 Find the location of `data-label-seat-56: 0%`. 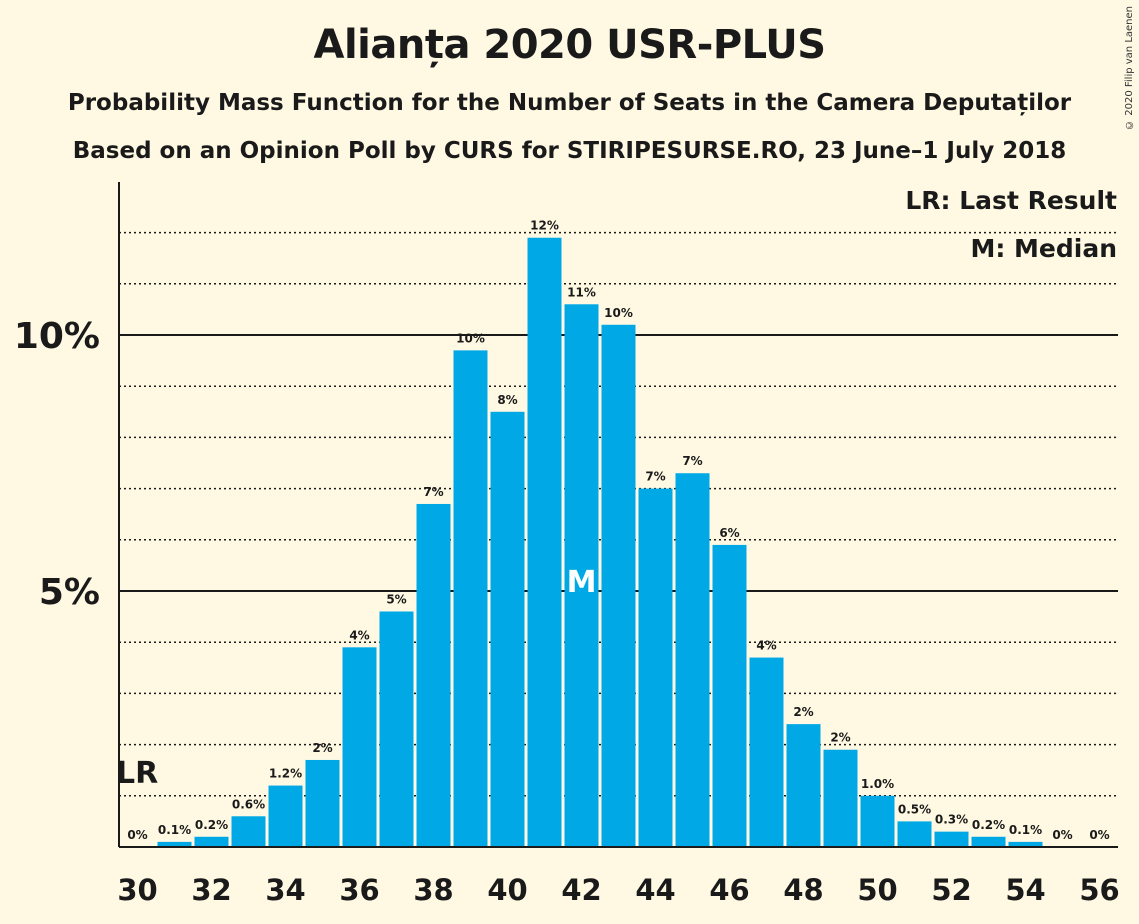

data-label-seat-56: 0% is located at coordinates (1099, 835).